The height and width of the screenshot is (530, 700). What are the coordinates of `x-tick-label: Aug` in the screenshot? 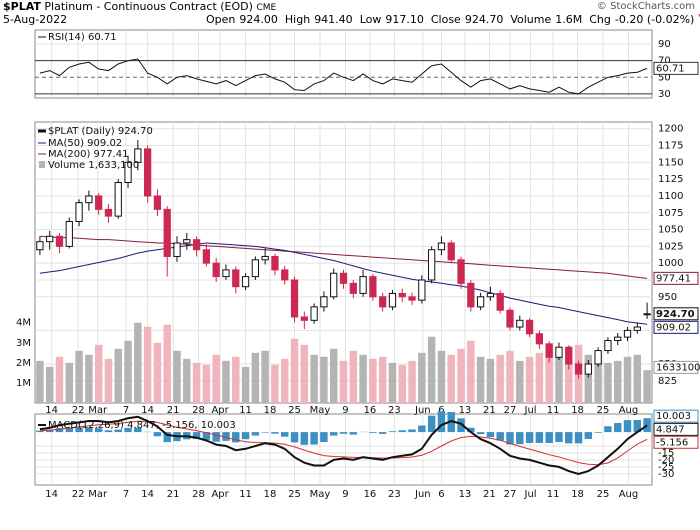 It's located at (629, 494).